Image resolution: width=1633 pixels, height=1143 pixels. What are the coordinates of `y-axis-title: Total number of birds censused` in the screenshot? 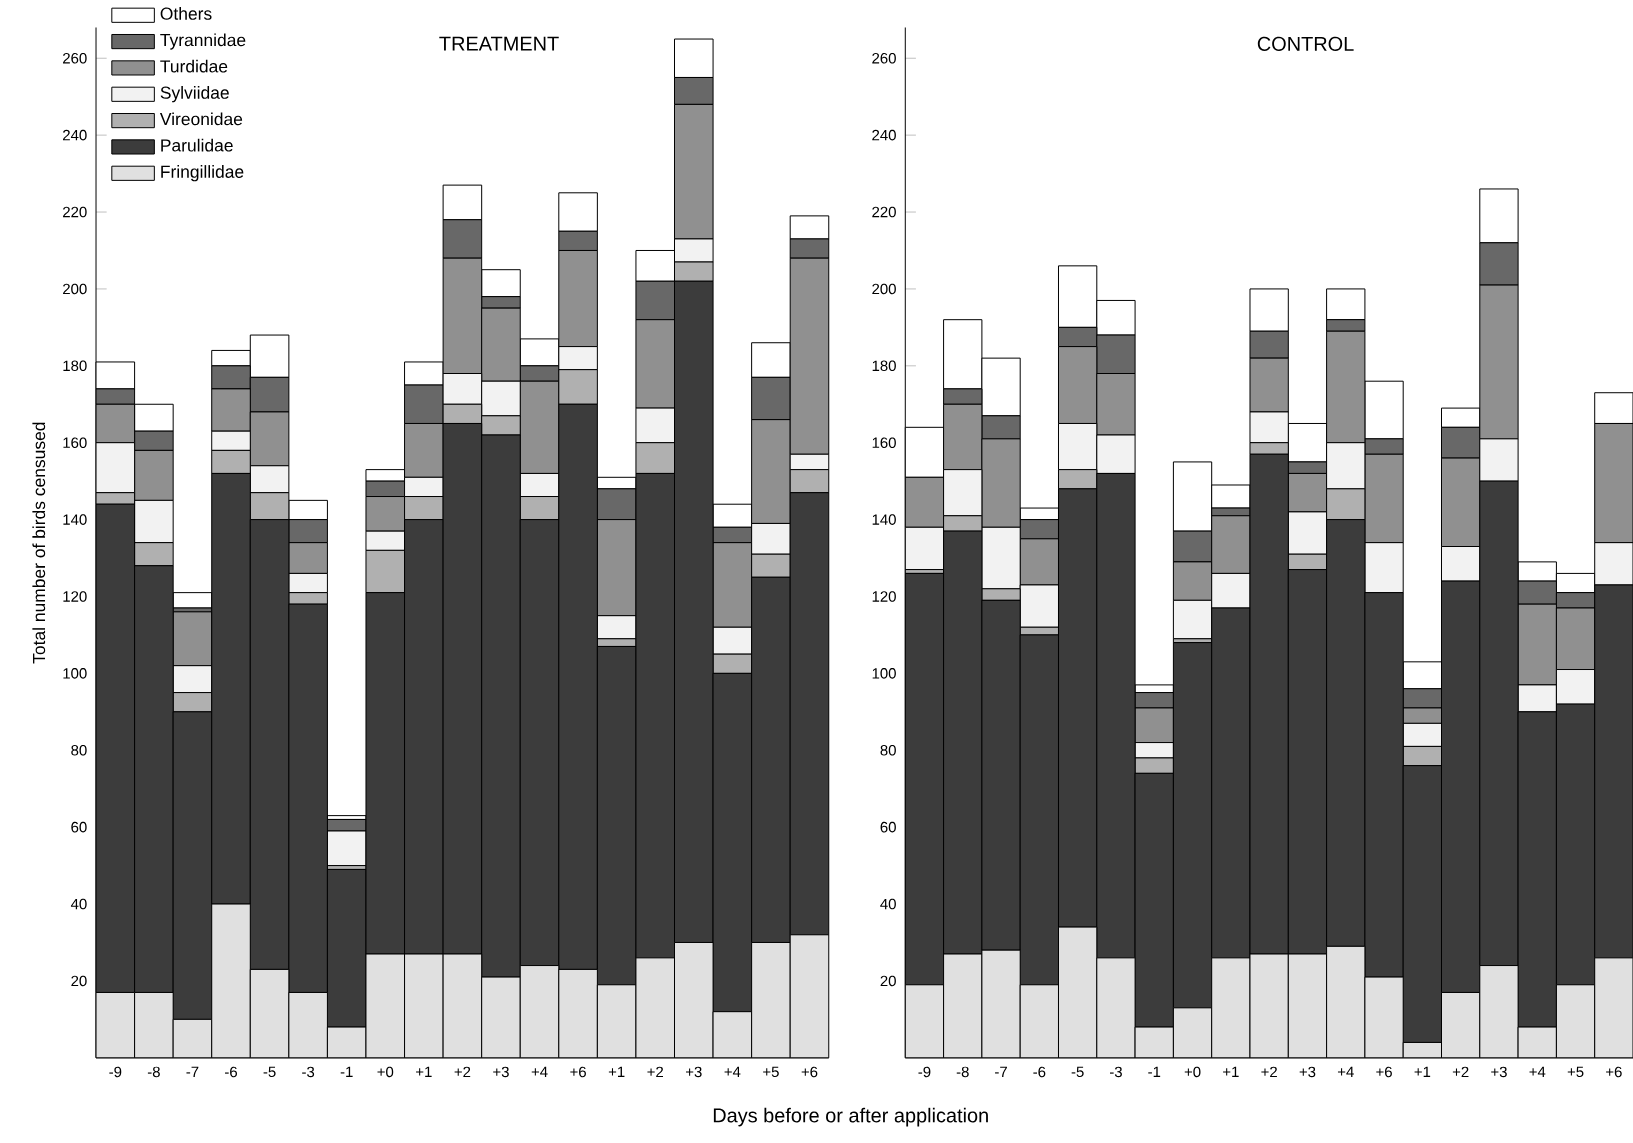 It's located at (39, 543).